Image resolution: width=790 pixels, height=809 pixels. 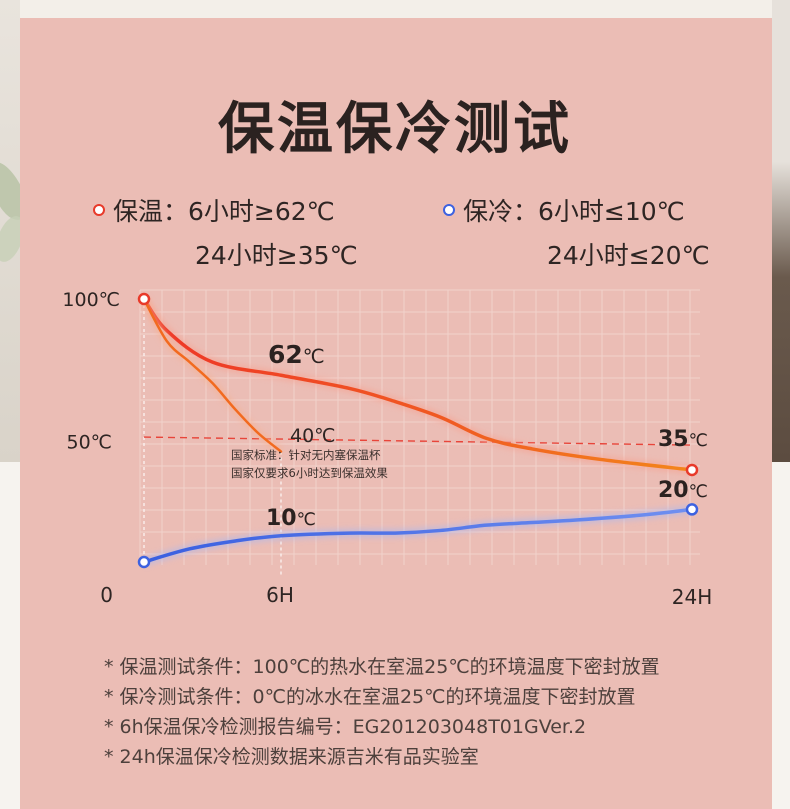 What do you see at coordinates (692, 597) in the screenshot?
I see `x-tick-label: 24H` at bounding box center [692, 597].